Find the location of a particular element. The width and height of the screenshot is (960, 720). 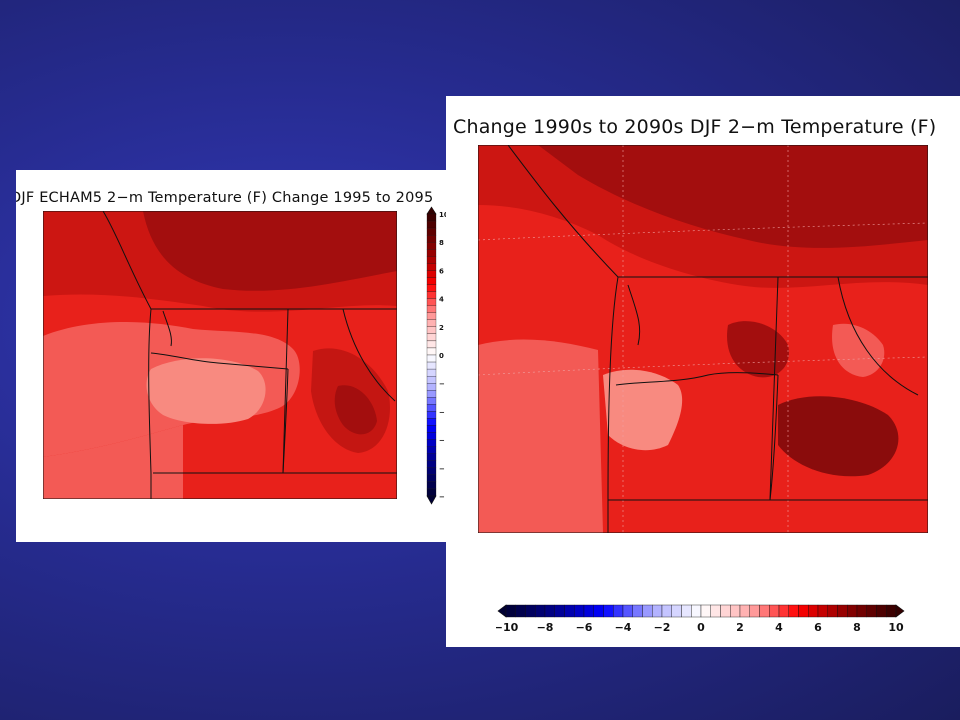

colorbar-tick-labels: 10 8 6 4 2 0 − − − − − is located at coordinates (443, 356).